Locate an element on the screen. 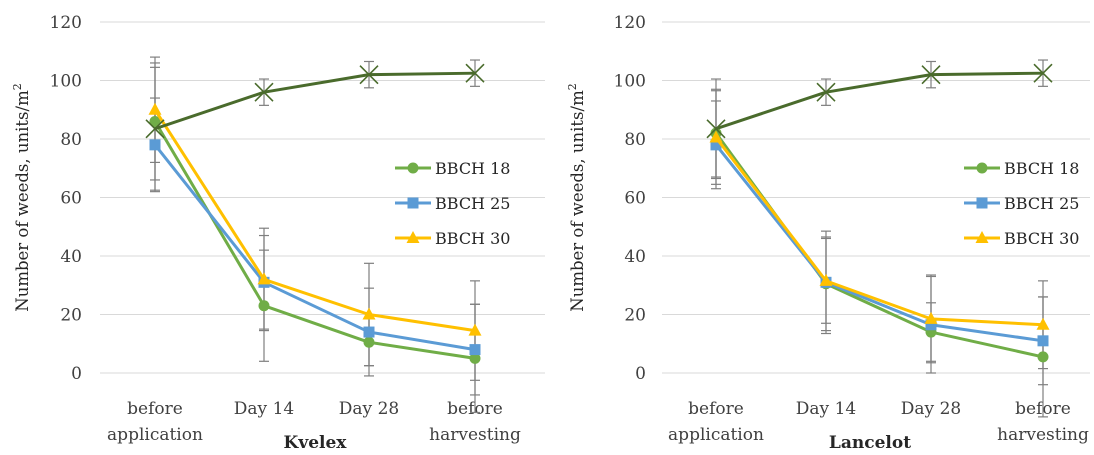 The image size is (1094, 455). x-axis-title: Lancelot is located at coordinates (870, 443).